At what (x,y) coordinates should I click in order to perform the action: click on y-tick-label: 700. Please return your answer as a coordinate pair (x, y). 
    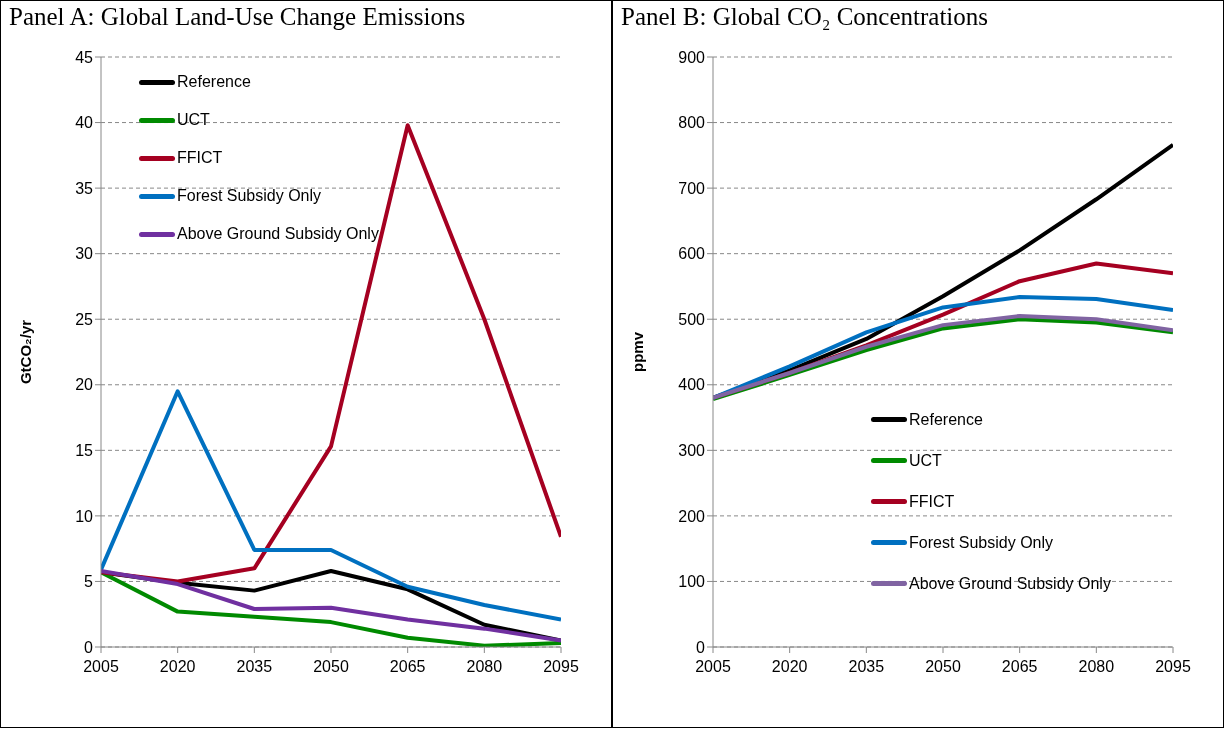
    Looking at the image, I should click on (692, 188).